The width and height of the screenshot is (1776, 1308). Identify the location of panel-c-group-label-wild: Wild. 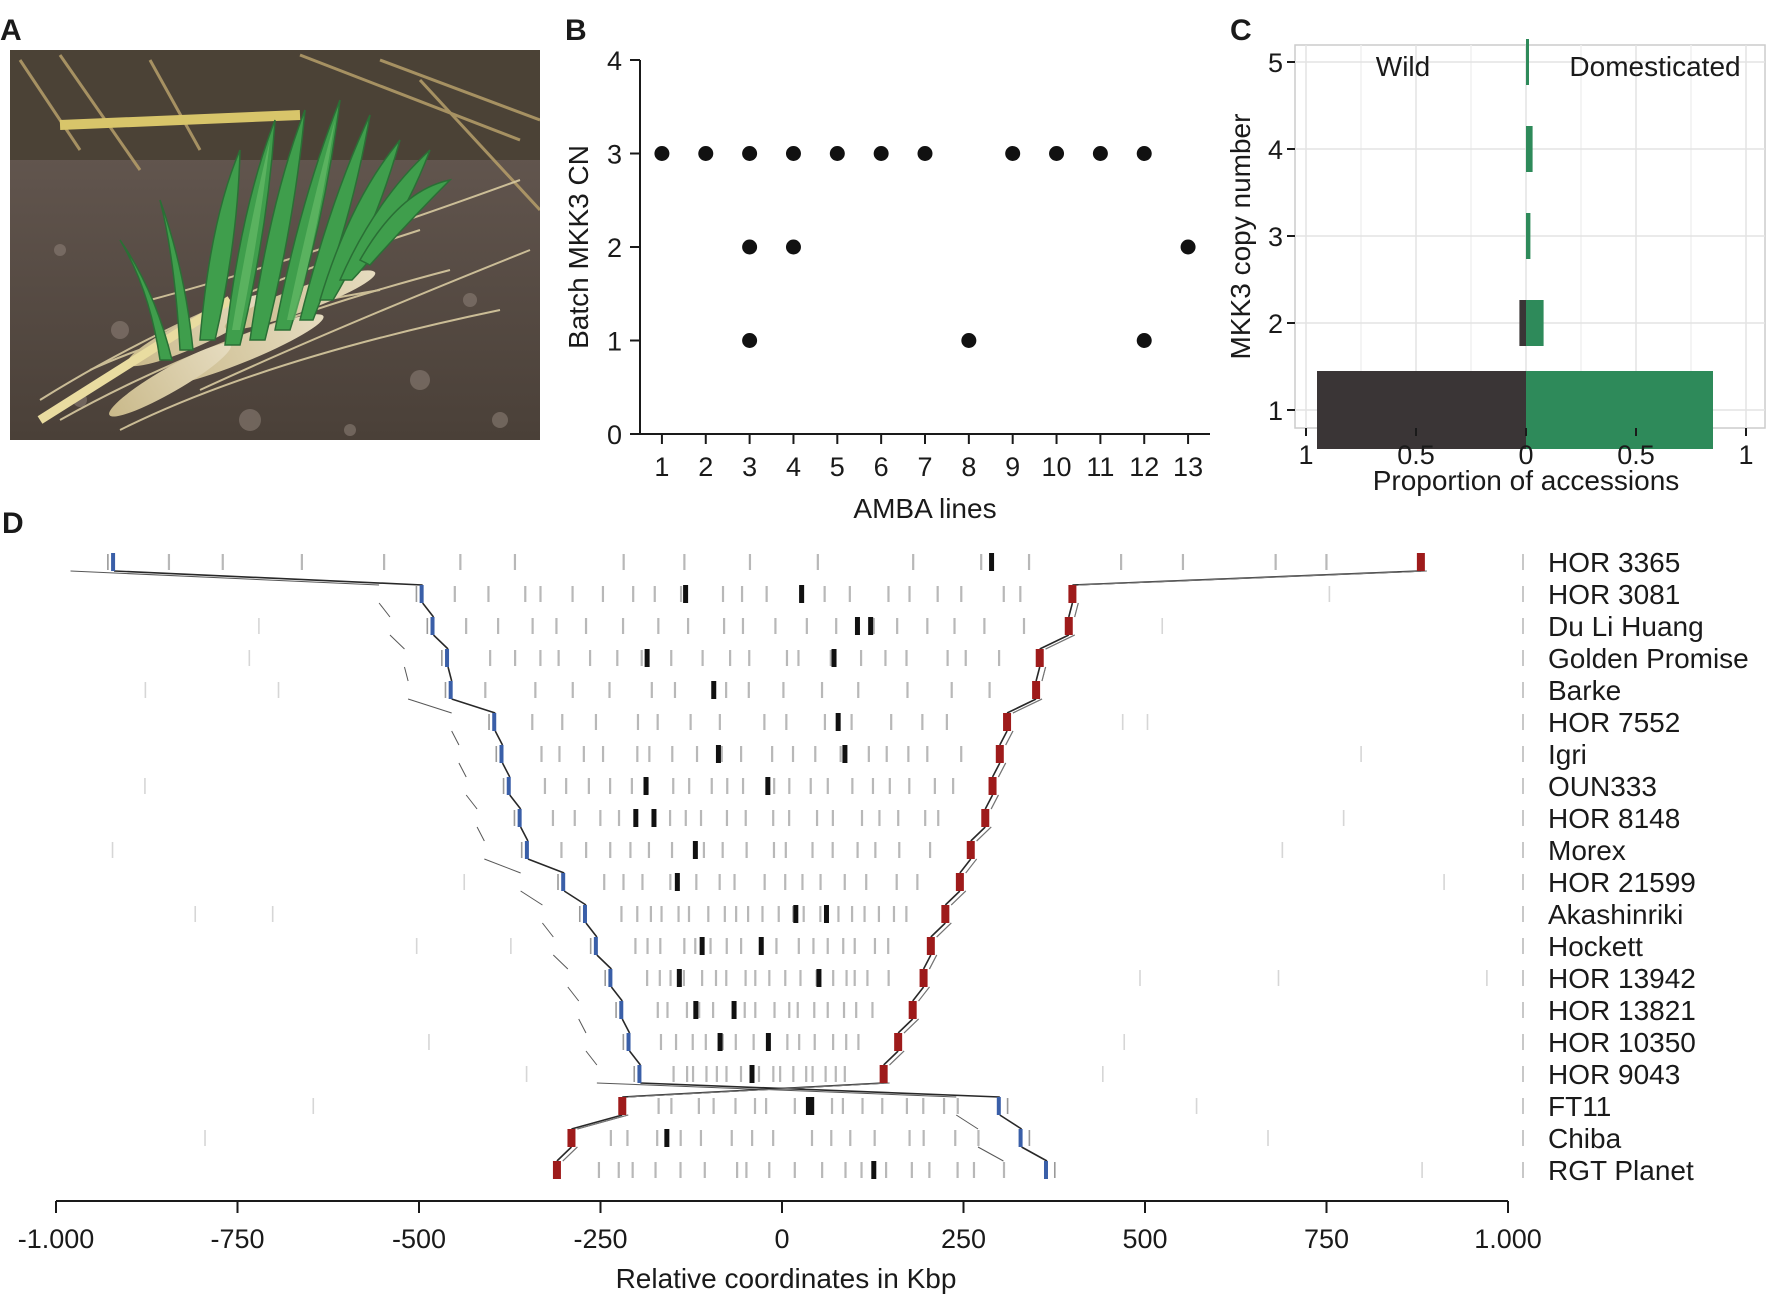
(1403, 66).